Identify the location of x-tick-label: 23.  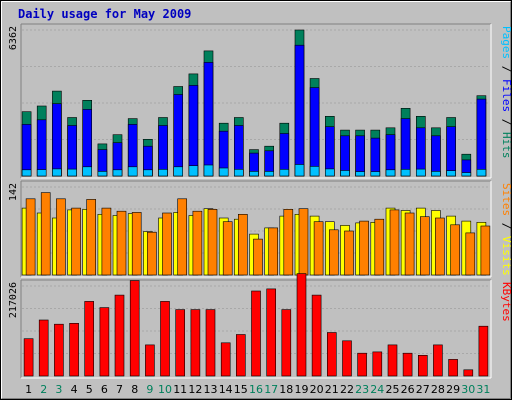
(362, 389).